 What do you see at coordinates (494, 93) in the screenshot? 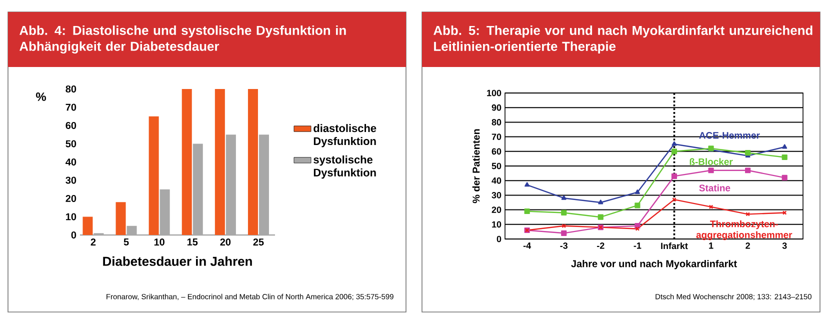
I see `y-tick-label: 100` at bounding box center [494, 93].